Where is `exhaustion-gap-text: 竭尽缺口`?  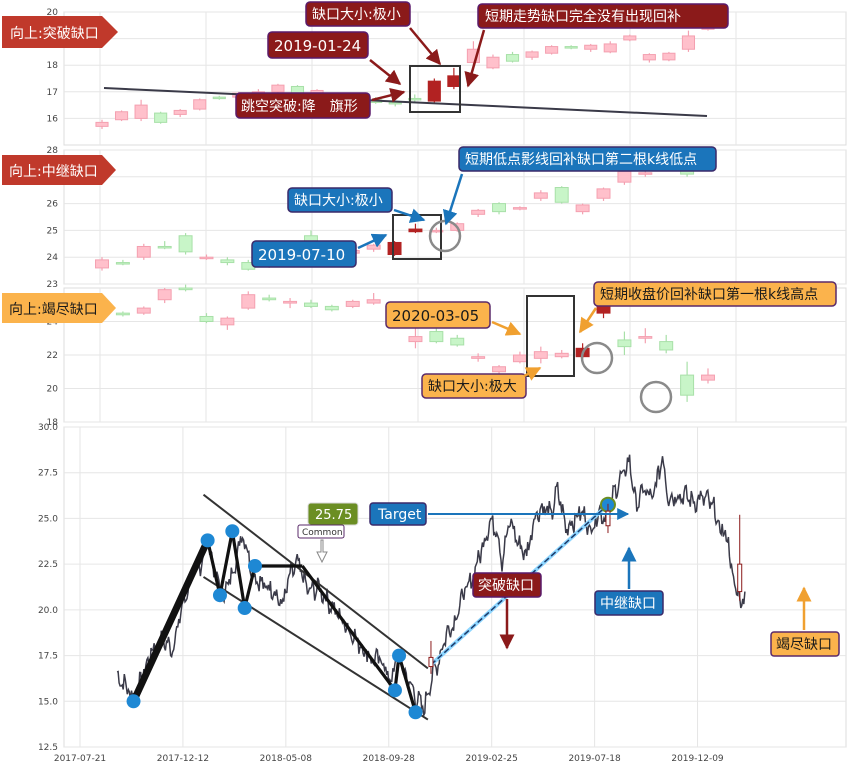 exhaustion-gap-text: 竭尽缺口 is located at coordinates (804, 645).